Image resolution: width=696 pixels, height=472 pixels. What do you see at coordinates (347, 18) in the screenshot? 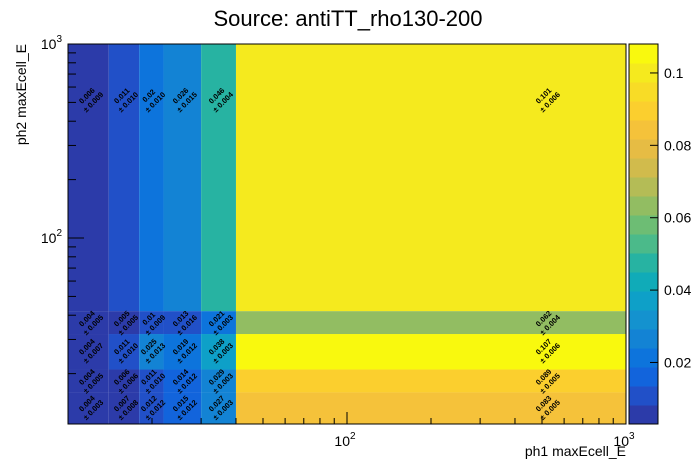
I see `chart-title: Source: antiTT_rho130-200` at bounding box center [347, 18].